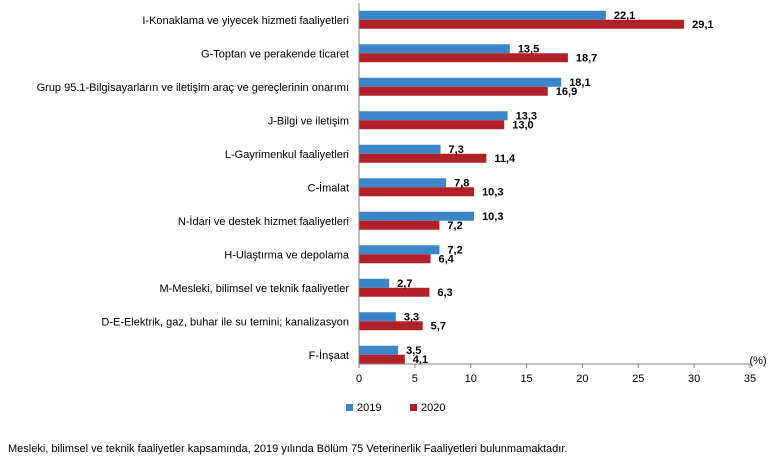 This screenshot has width=783, height=463. What do you see at coordinates (471, 379) in the screenshot?
I see `x-tick-label-10: 10` at bounding box center [471, 379].